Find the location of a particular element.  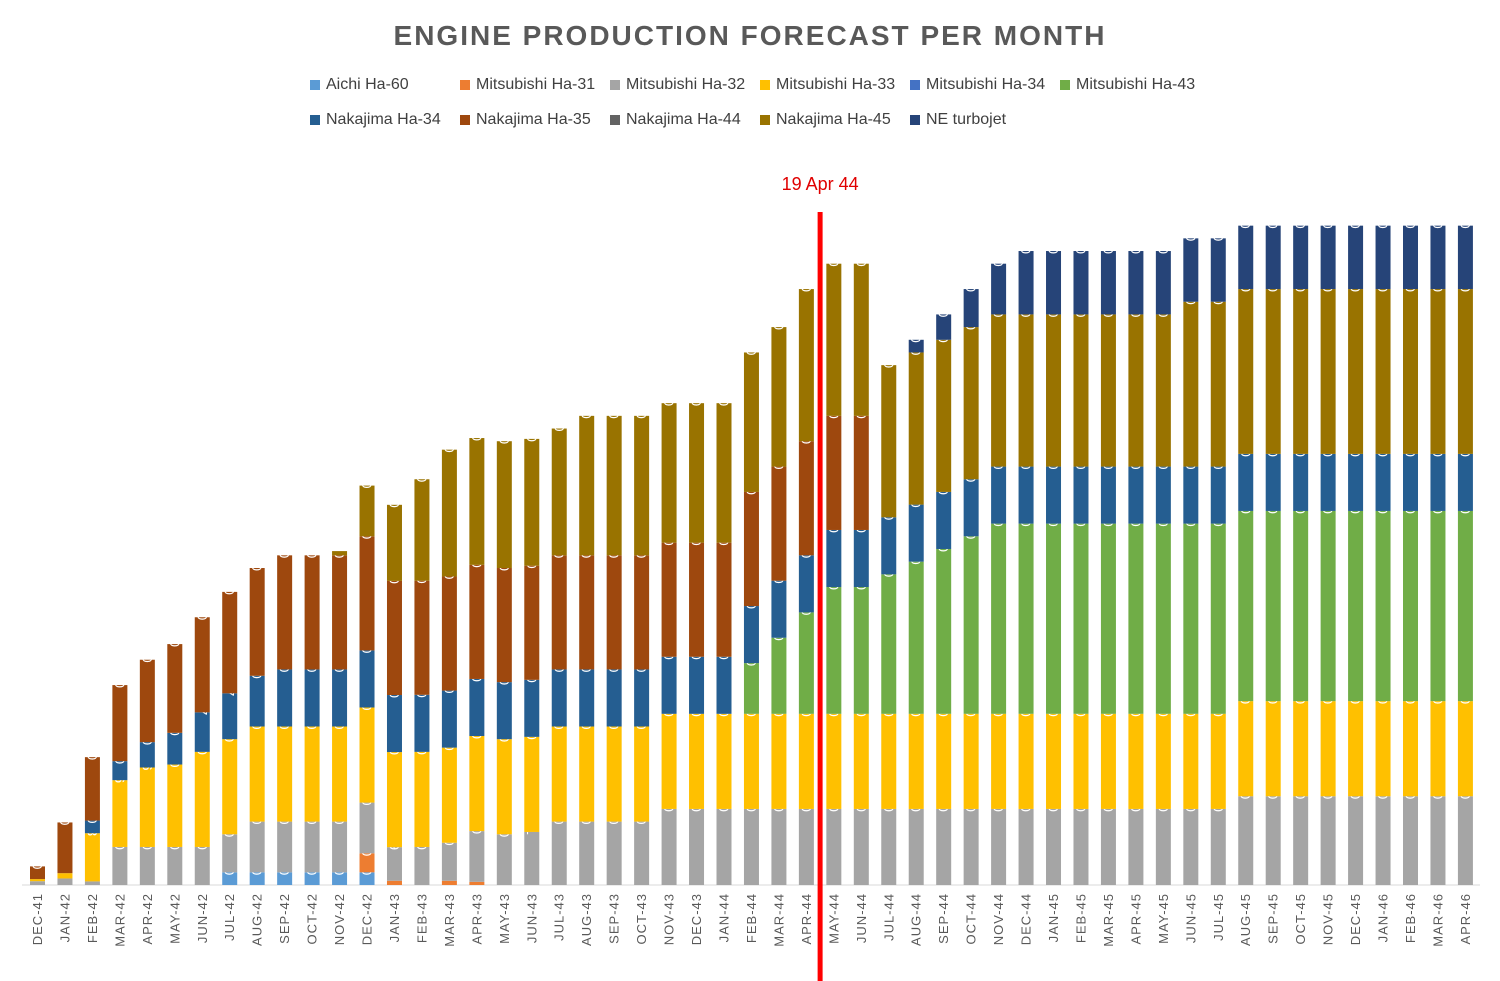

legend-item-aichi-ha-60: Aichi Ha-60 is located at coordinates (359, 85).